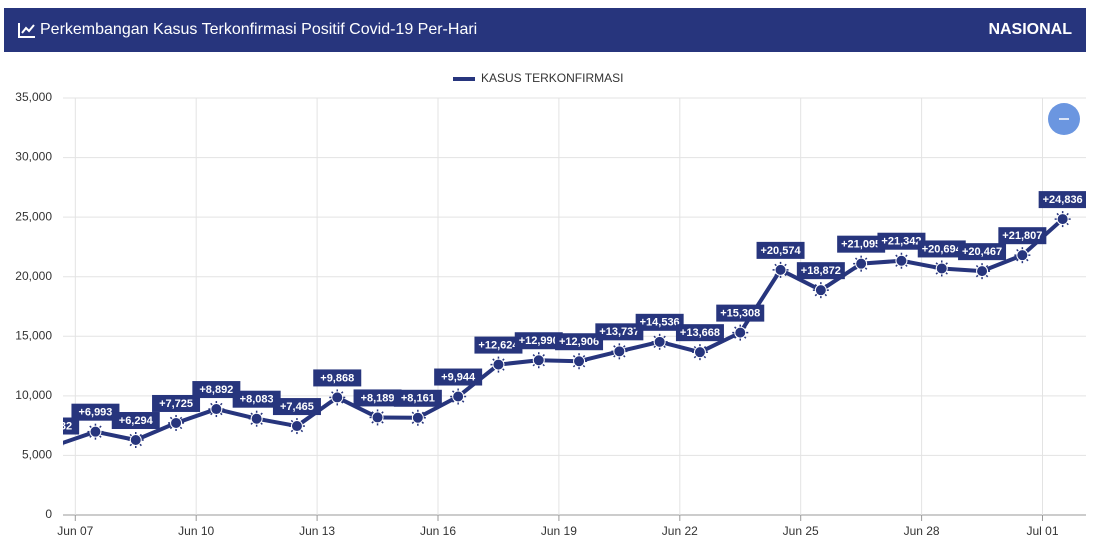 The width and height of the screenshot is (1096, 552). I want to click on value-label-text: +8,892, so click(216, 390).